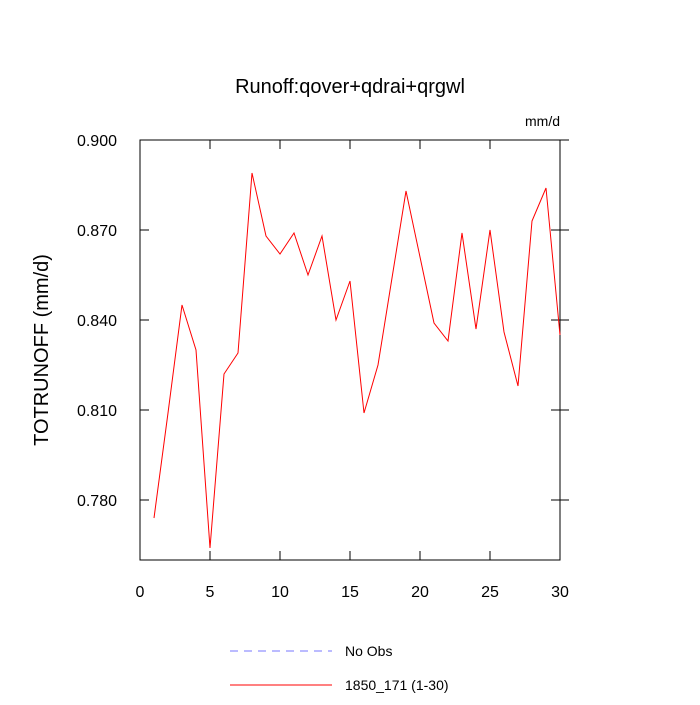 The height and width of the screenshot is (705, 700). Describe the element at coordinates (280, 592) in the screenshot. I see `x-tick-label: 10` at that location.